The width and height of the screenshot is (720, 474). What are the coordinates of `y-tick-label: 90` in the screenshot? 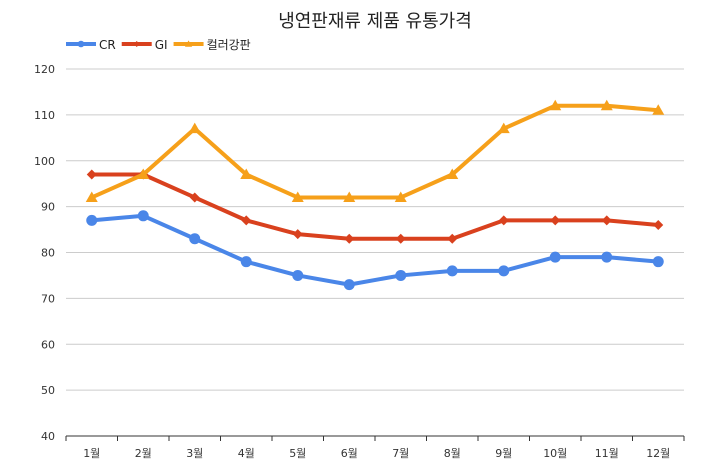 It's located at (48, 207).